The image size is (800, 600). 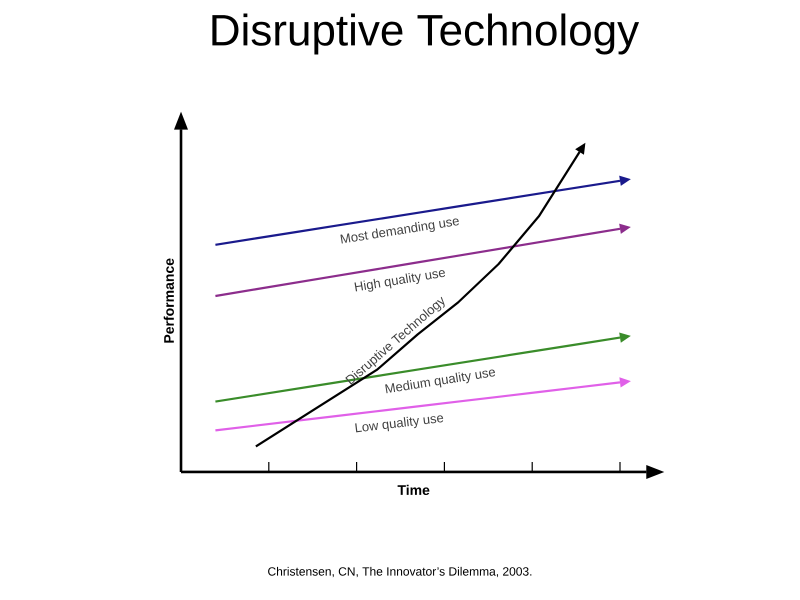 I want to click on text: Christensen, CN, The Innovator’s Dilemma, 2003., so click(x=400, y=572).